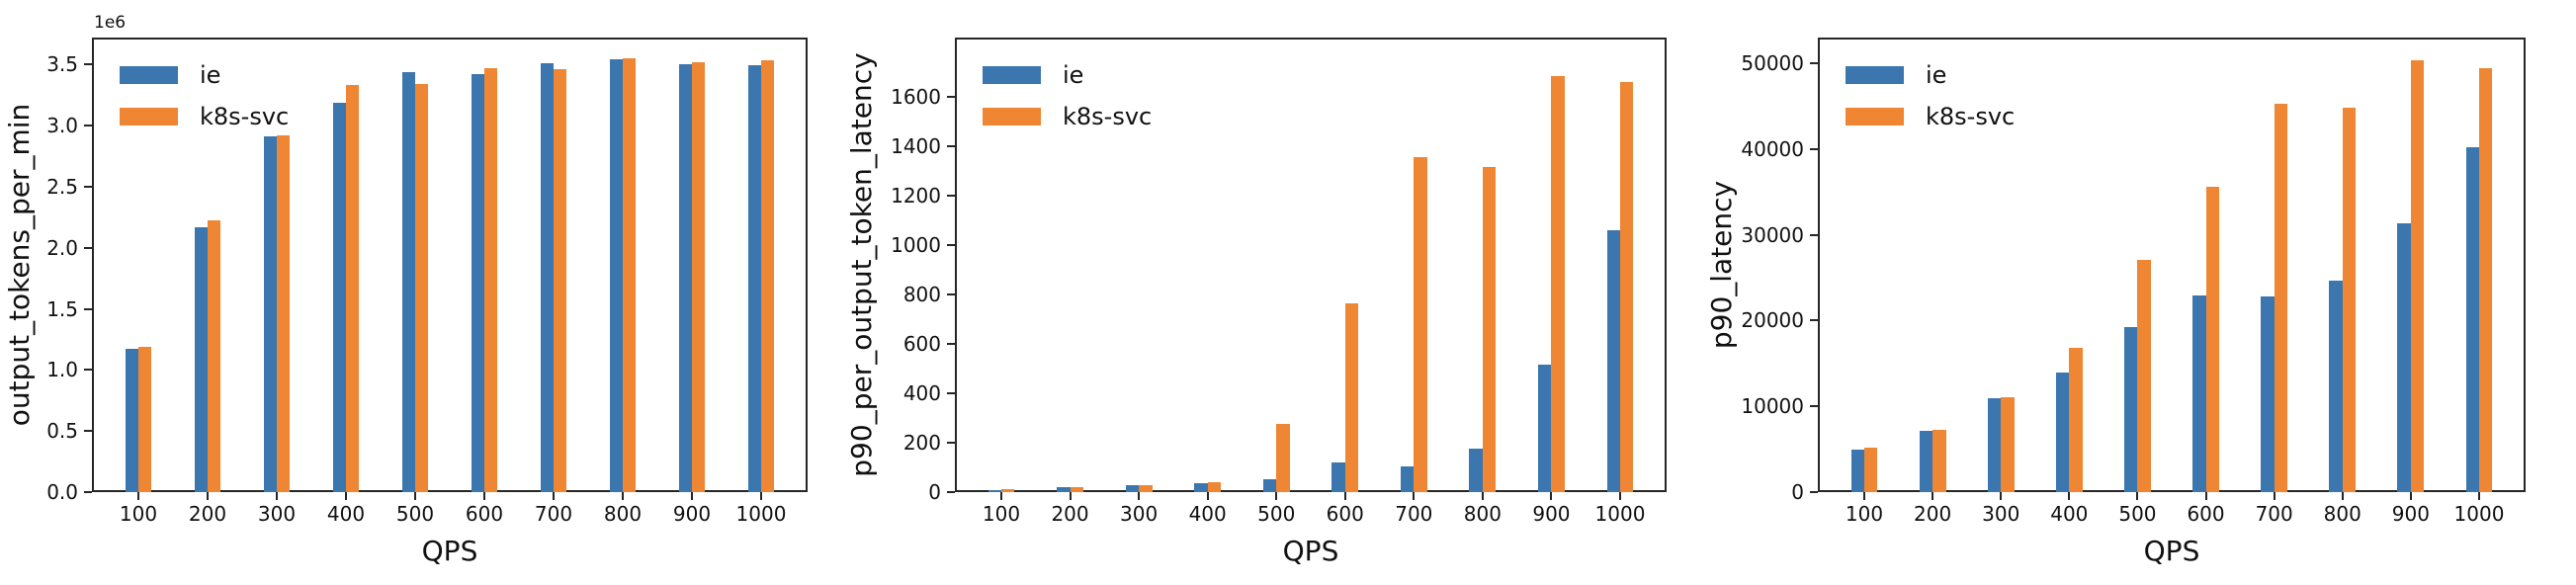  I want to click on legend-label: k8s-svc, so click(1971, 116).